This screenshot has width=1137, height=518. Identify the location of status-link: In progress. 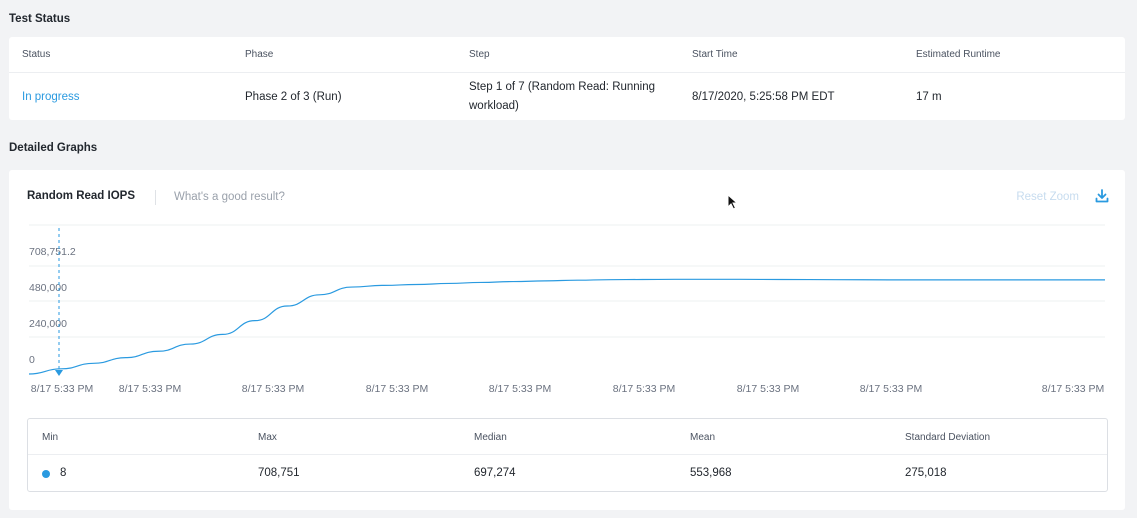
(51, 97).